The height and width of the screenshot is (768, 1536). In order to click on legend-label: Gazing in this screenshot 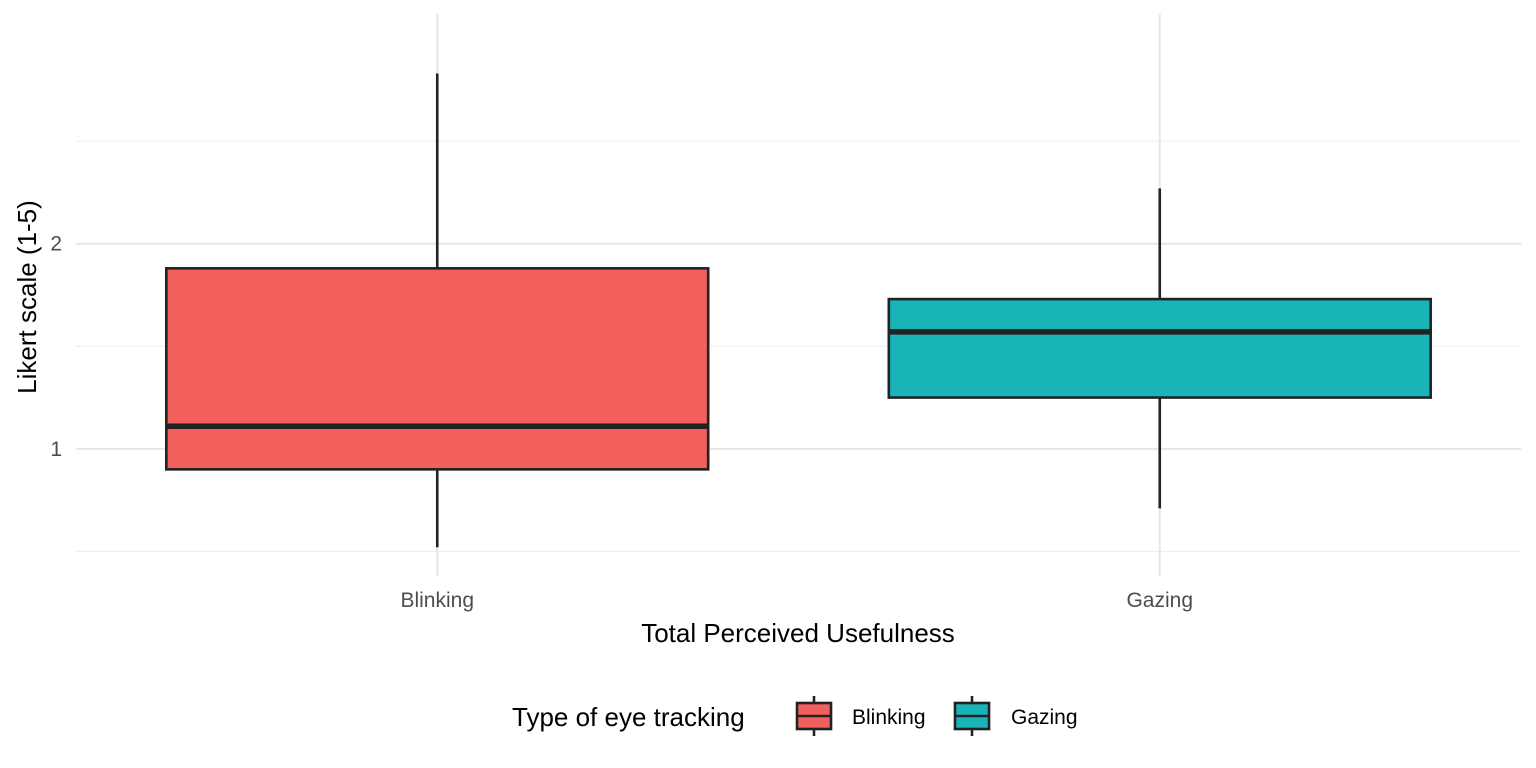, I will do `click(1044, 717)`.